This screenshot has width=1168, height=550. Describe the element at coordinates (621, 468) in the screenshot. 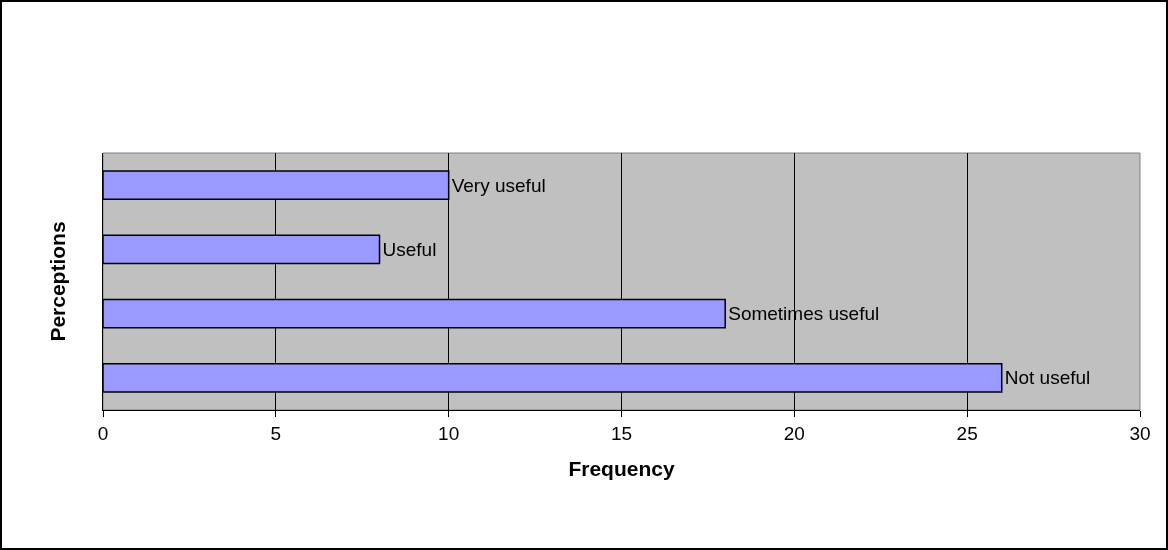

I see `x-axis-title: Frequency` at that location.